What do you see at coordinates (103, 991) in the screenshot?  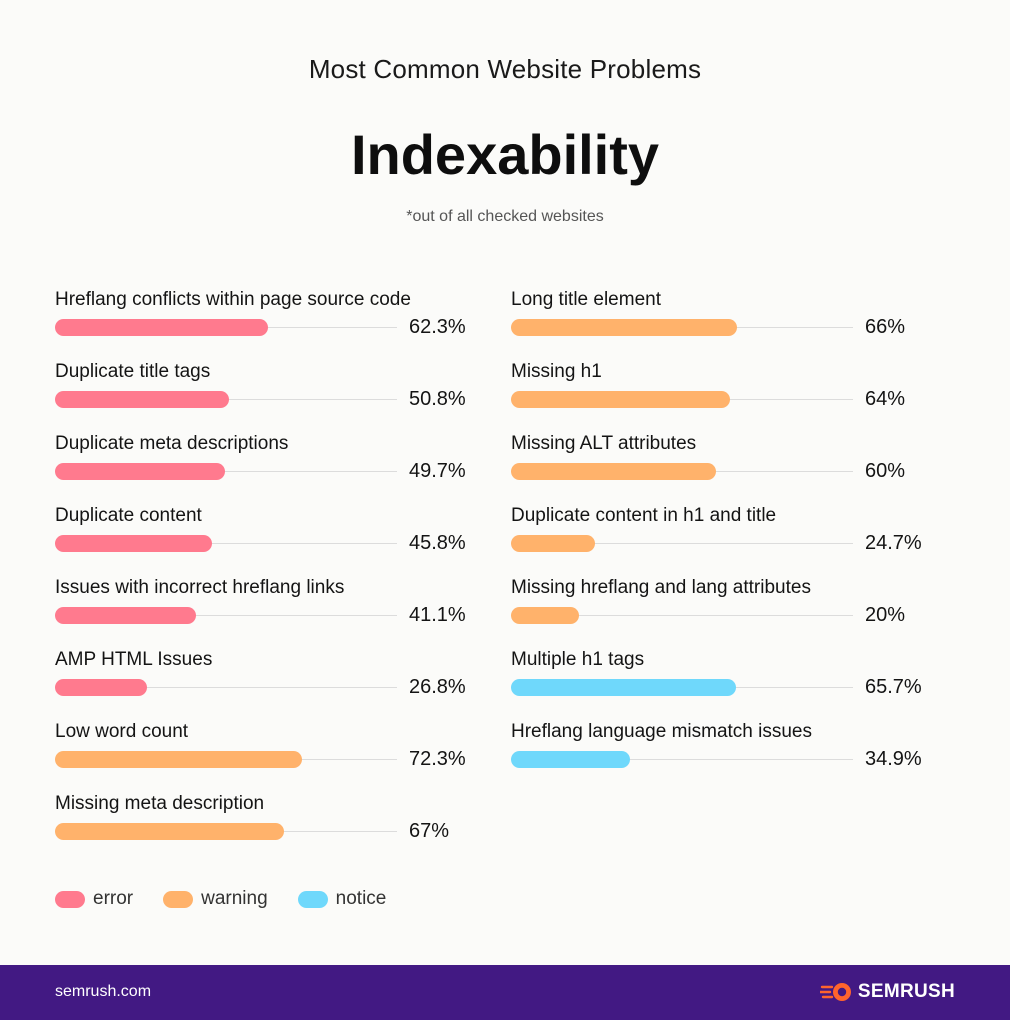 I see `footer-site-link: semrush.com` at bounding box center [103, 991].